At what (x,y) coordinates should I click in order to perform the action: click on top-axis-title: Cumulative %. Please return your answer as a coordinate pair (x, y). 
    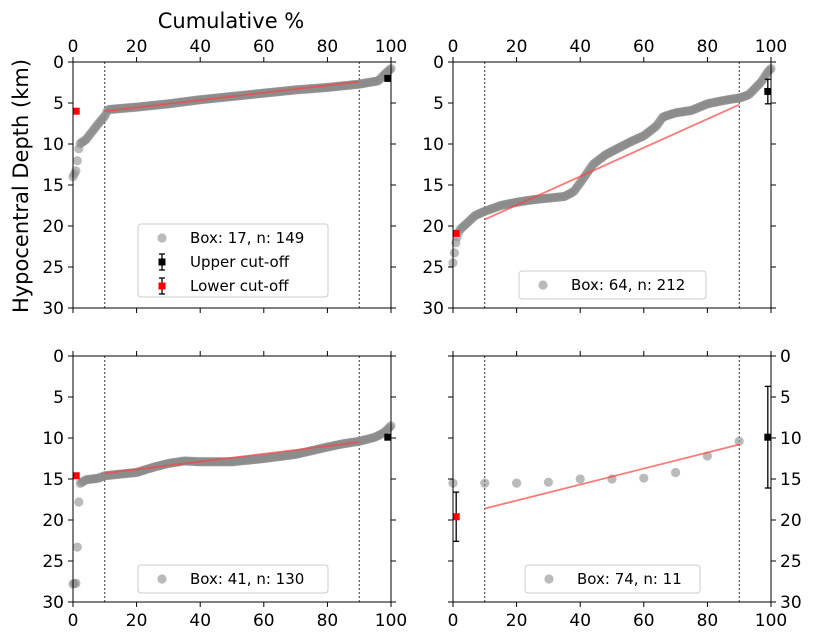
    Looking at the image, I should click on (231, 21).